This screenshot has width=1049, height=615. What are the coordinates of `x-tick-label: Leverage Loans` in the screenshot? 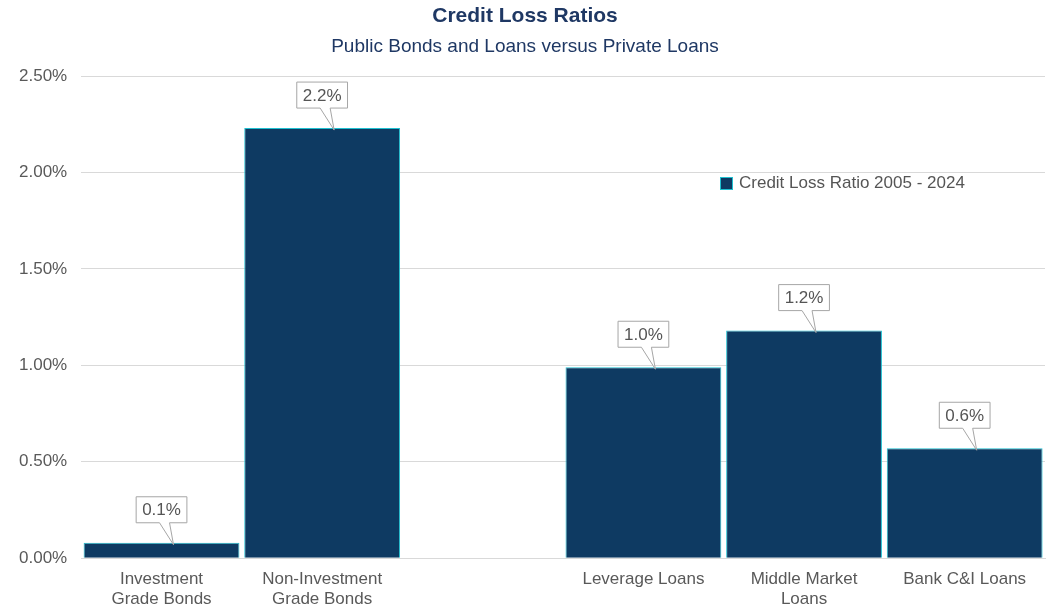 It's located at (643, 579).